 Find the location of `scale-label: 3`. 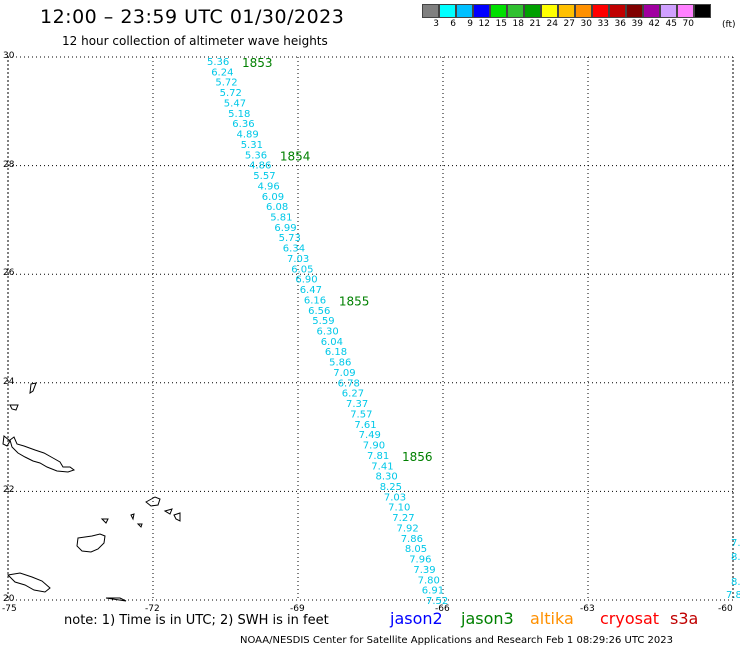

scale-label: 3 is located at coordinates (436, 24).